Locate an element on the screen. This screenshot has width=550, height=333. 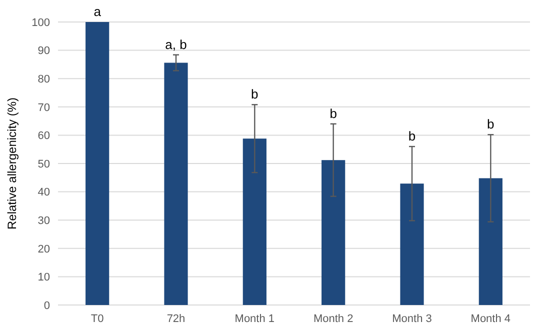
x-tick-label: Month 3 is located at coordinates (412, 319).